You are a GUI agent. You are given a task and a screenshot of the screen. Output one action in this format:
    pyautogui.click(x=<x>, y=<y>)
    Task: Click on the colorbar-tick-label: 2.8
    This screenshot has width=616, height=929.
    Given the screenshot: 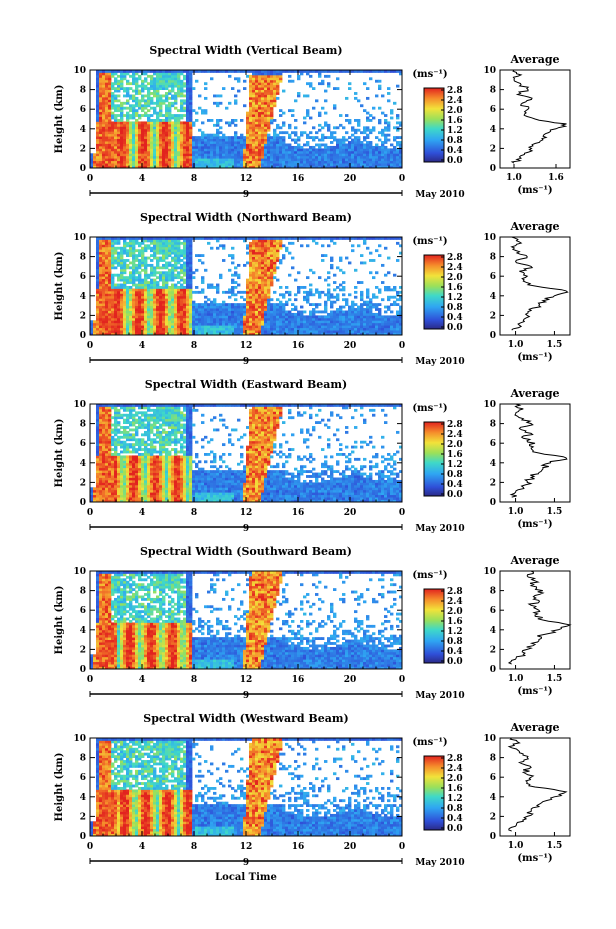 What is the action you would take?
    pyautogui.click(x=455, y=91)
    